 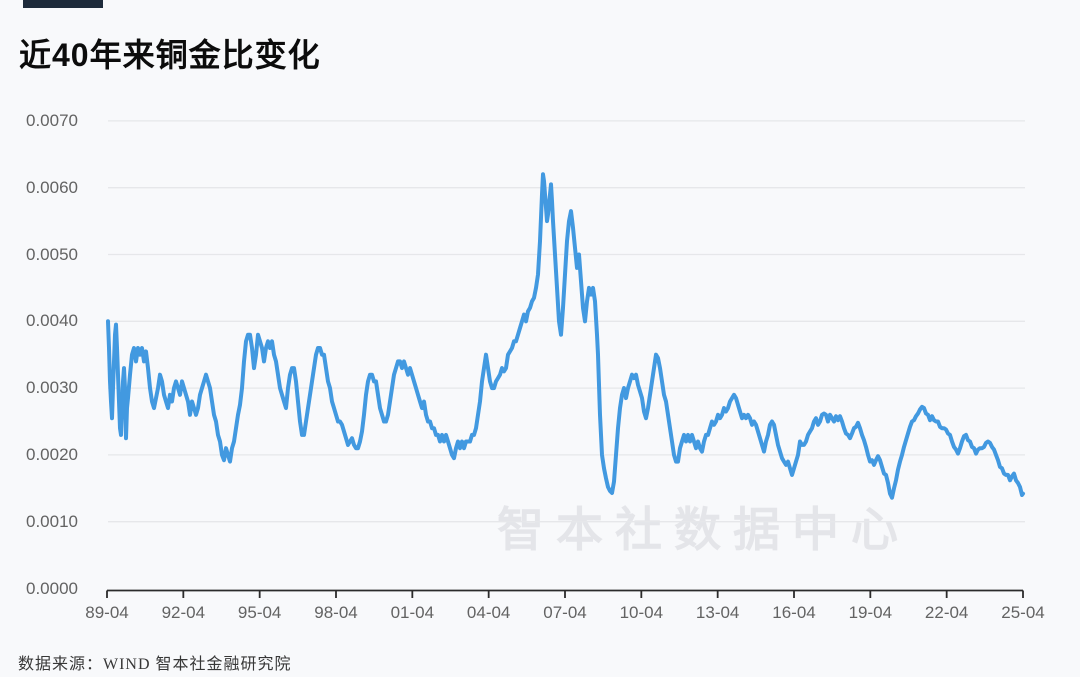 What do you see at coordinates (794, 612) in the screenshot?
I see `x-tick-label: 16-04` at bounding box center [794, 612].